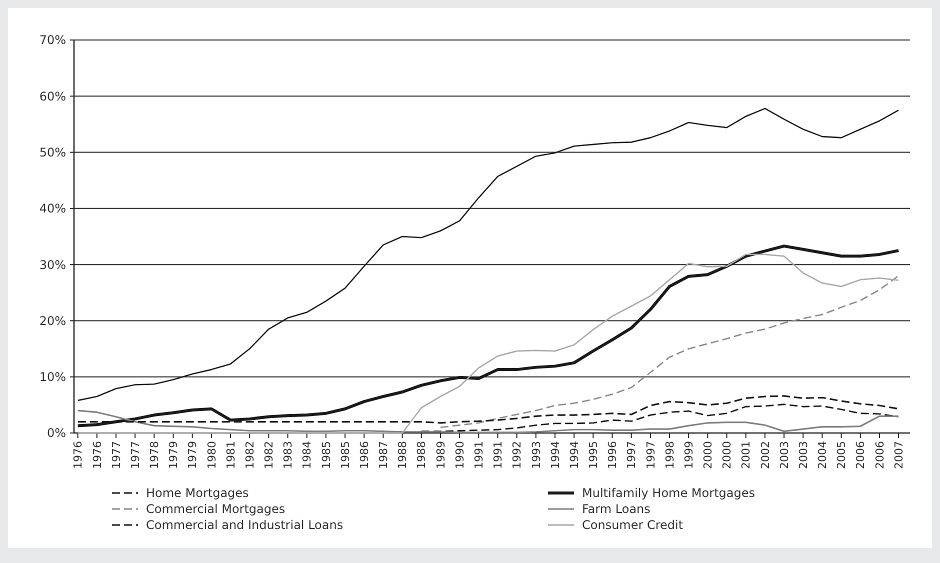  I want to click on y-tick-label: 0%, so click(56, 433).